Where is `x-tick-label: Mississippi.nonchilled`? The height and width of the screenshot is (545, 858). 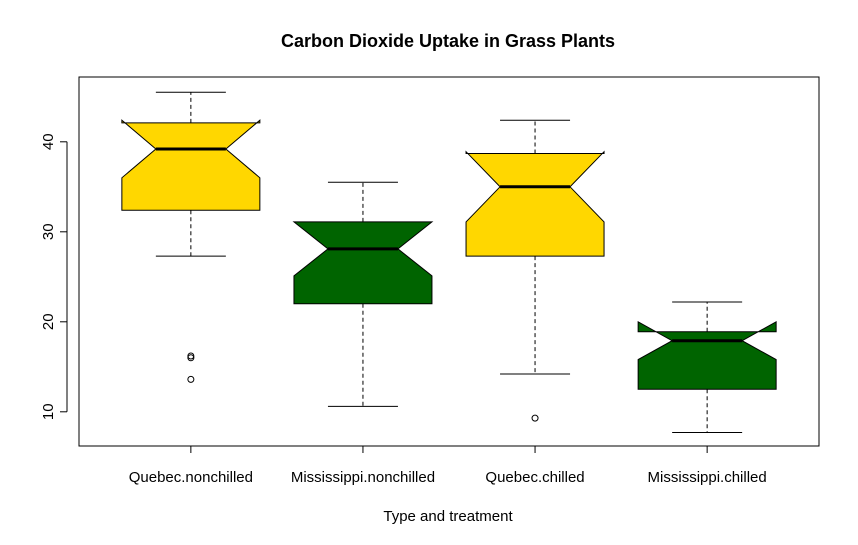 x-tick-label: Mississippi.nonchilled is located at coordinates (363, 477).